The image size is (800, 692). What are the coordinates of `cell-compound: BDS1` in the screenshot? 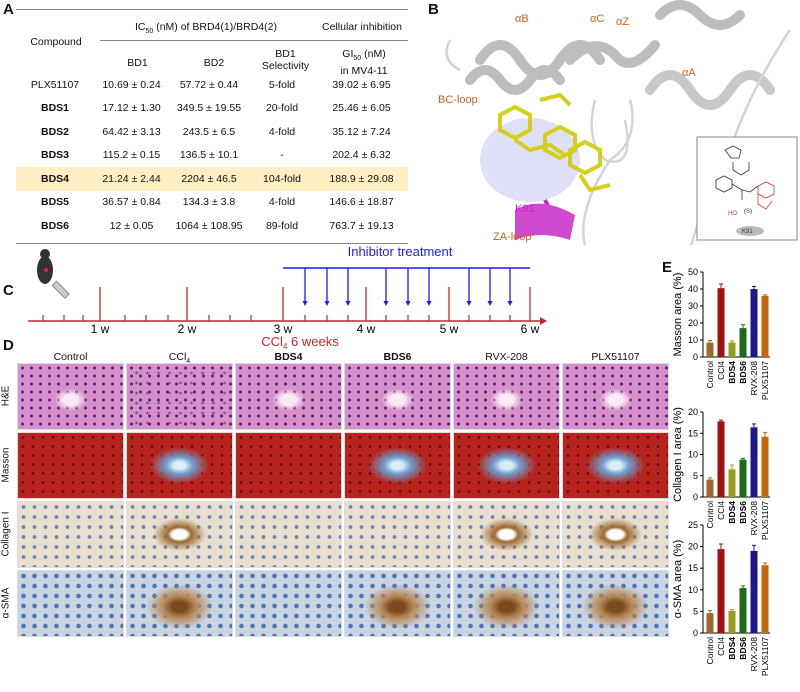 It's located at (54, 108).